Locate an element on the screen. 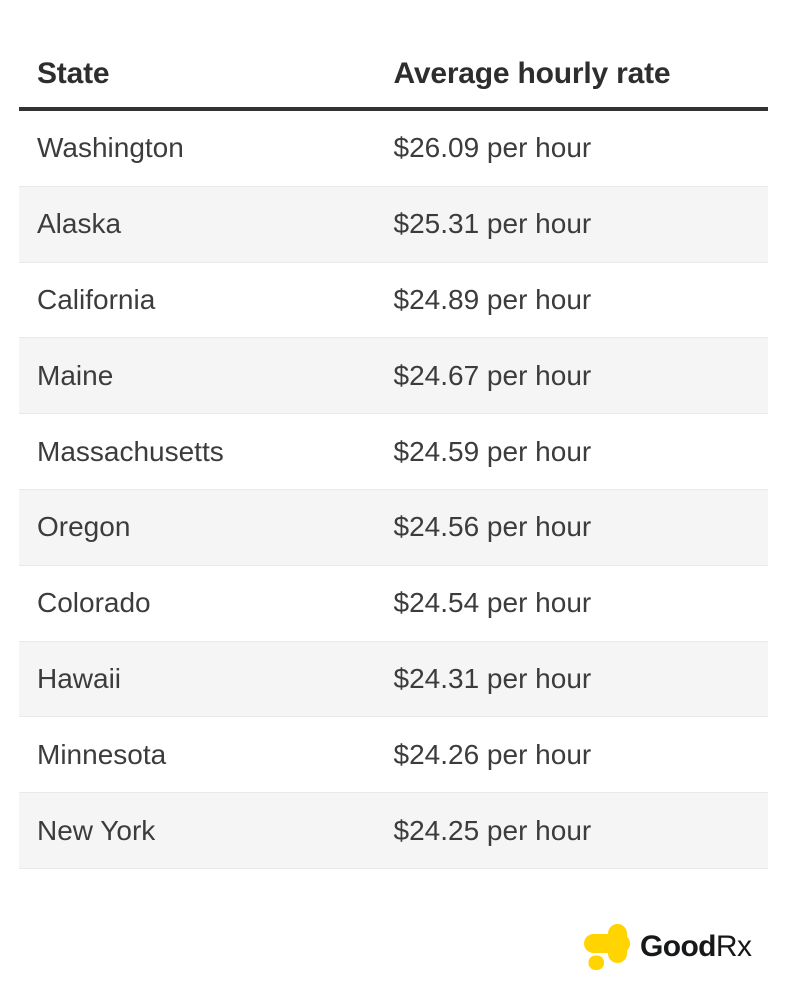 The height and width of the screenshot is (990, 788). table-row-hawaii: Hawaii $24.31 per hour is located at coordinates (393, 679).